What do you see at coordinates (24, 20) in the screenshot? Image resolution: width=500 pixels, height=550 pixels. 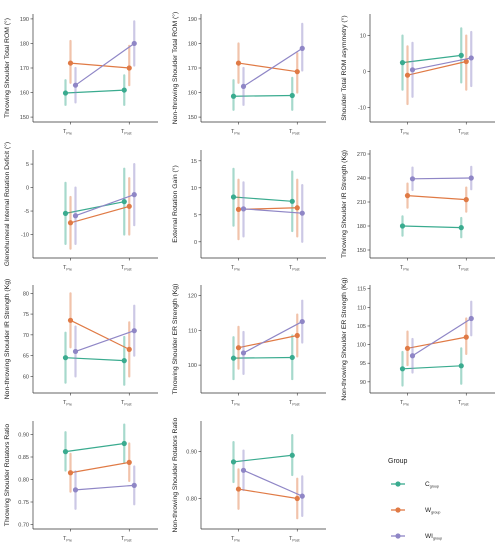 I see `y-tick-label: 190` at bounding box center [24, 20].